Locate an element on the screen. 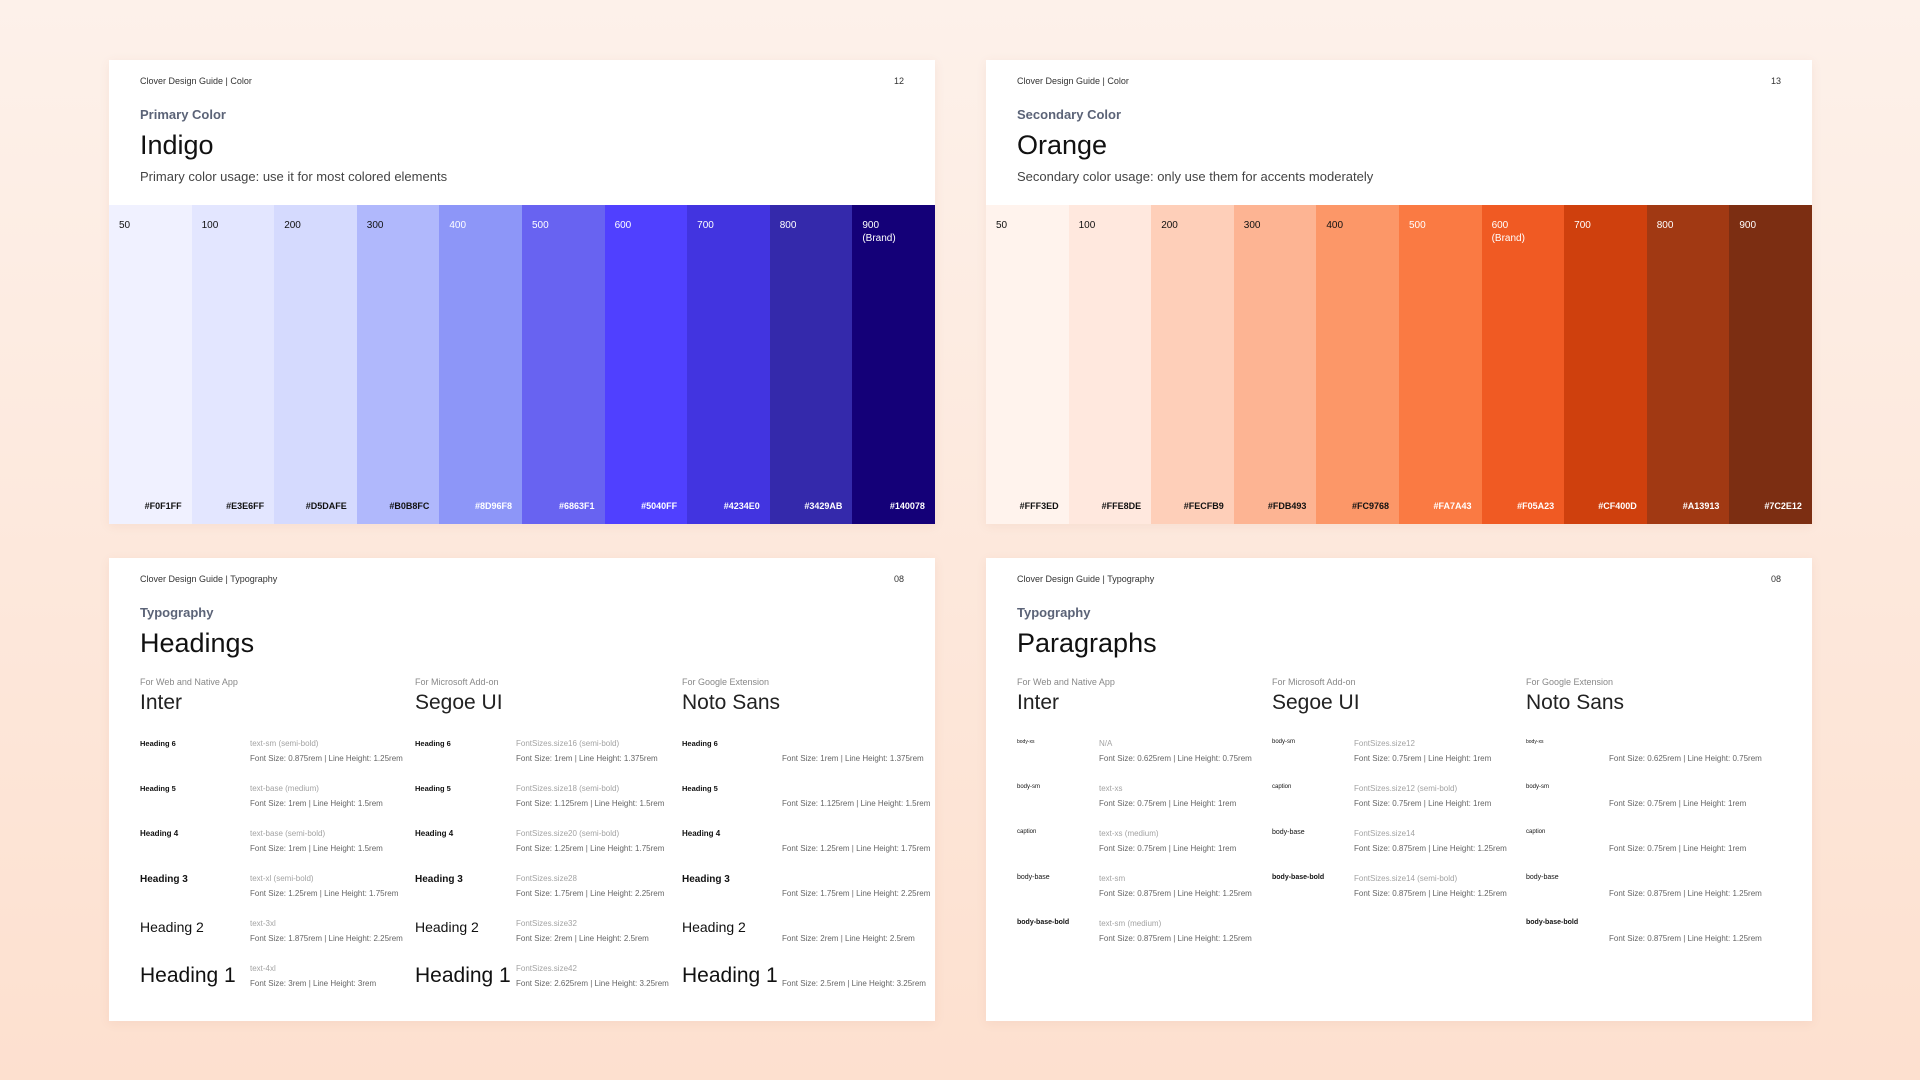  color-swatch: 900 #7C2E12 is located at coordinates (1770, 364).